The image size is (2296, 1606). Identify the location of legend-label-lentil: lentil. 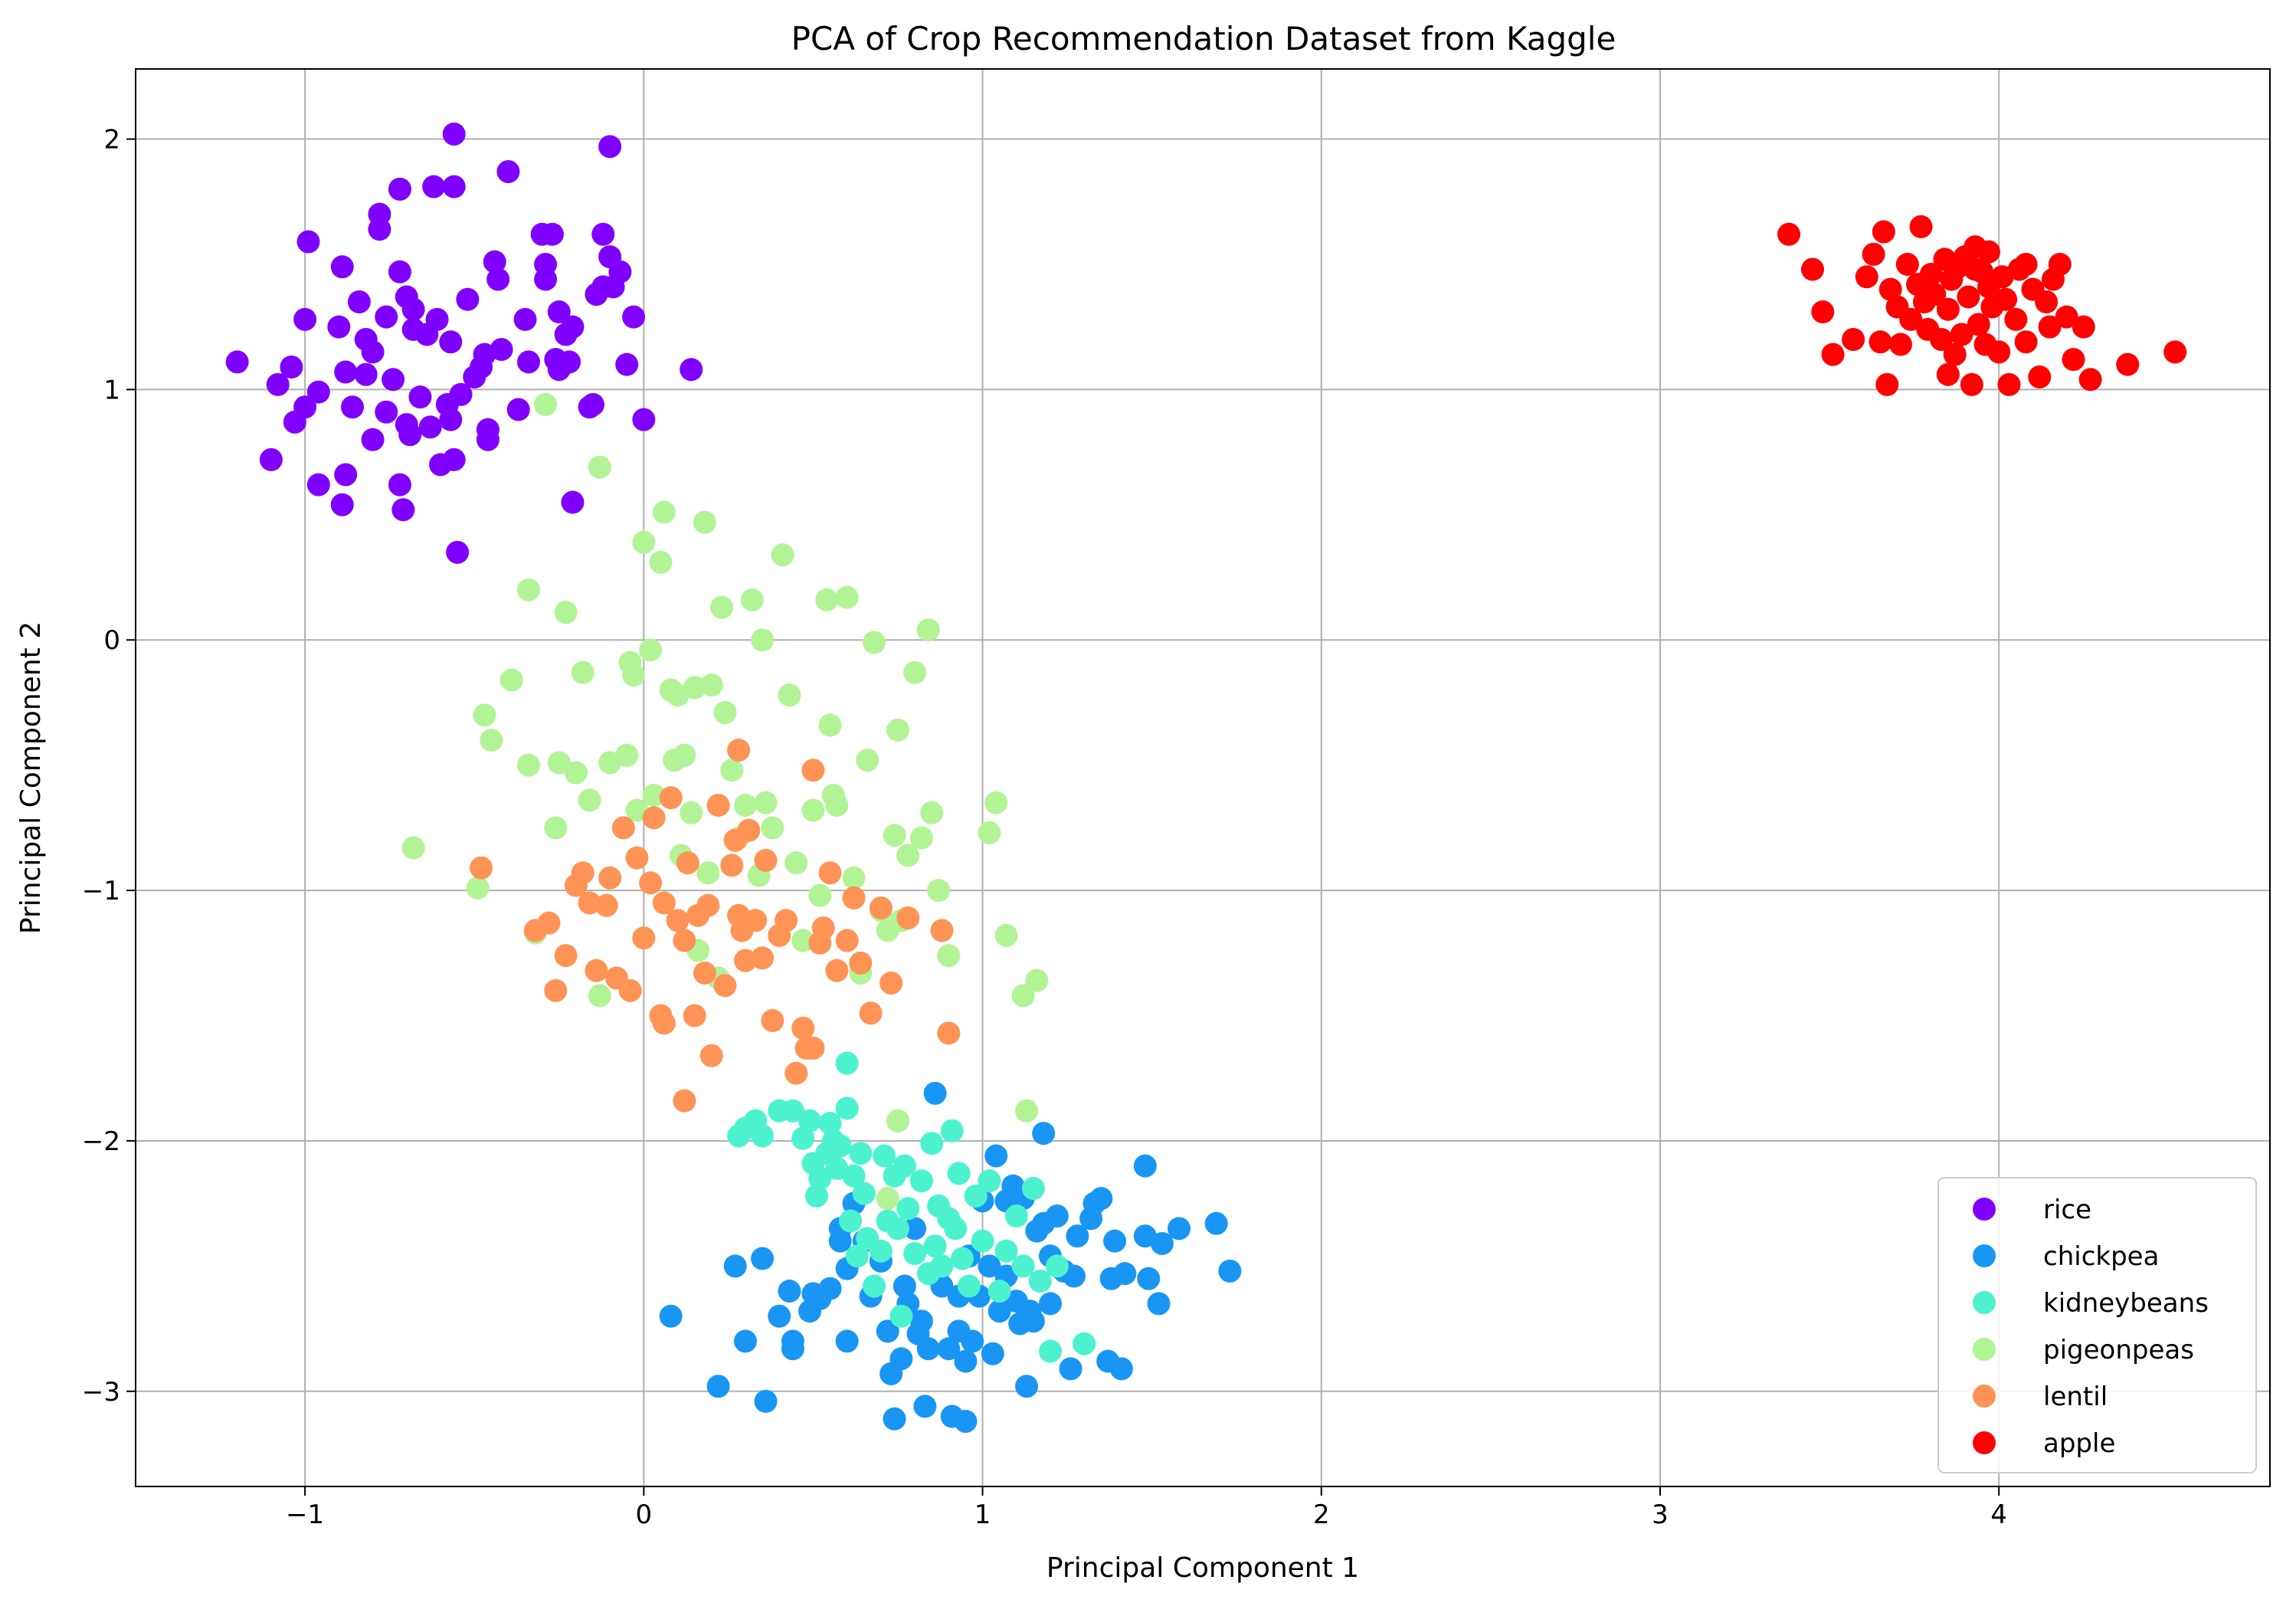
(2075, 1396).